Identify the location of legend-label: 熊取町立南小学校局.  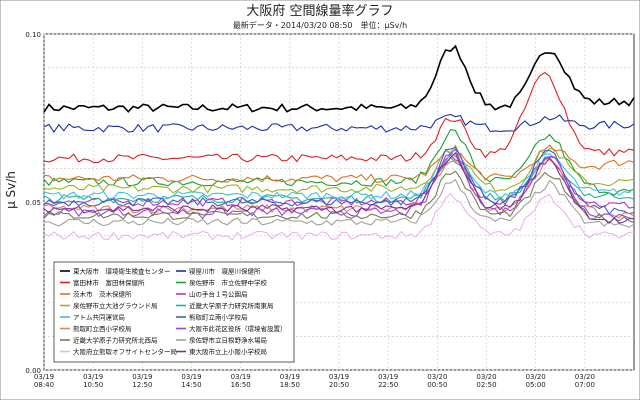
(218, 317).